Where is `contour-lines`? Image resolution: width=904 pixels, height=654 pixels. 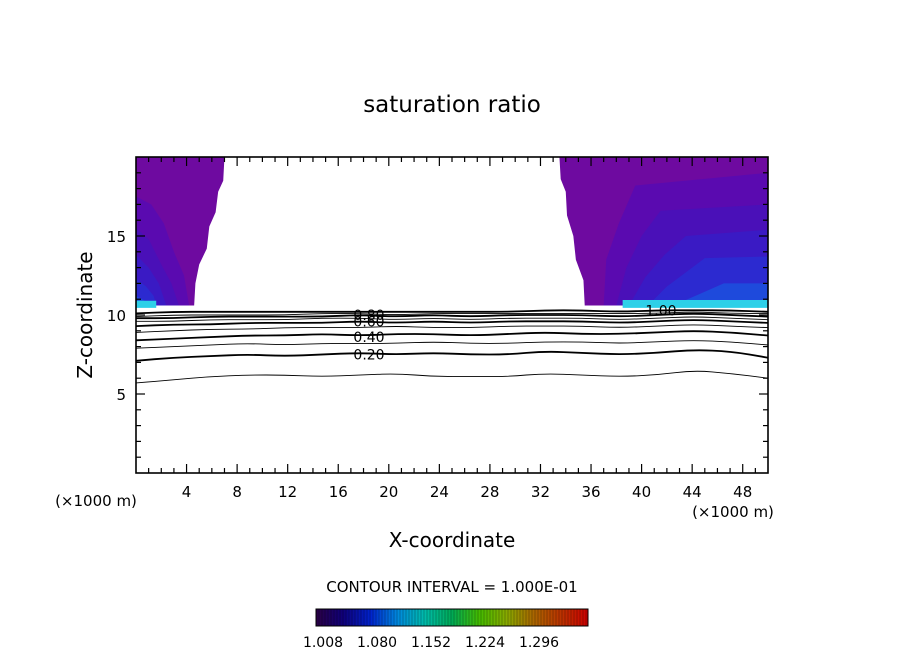
contour-lines is located at coordinates (452, 346).